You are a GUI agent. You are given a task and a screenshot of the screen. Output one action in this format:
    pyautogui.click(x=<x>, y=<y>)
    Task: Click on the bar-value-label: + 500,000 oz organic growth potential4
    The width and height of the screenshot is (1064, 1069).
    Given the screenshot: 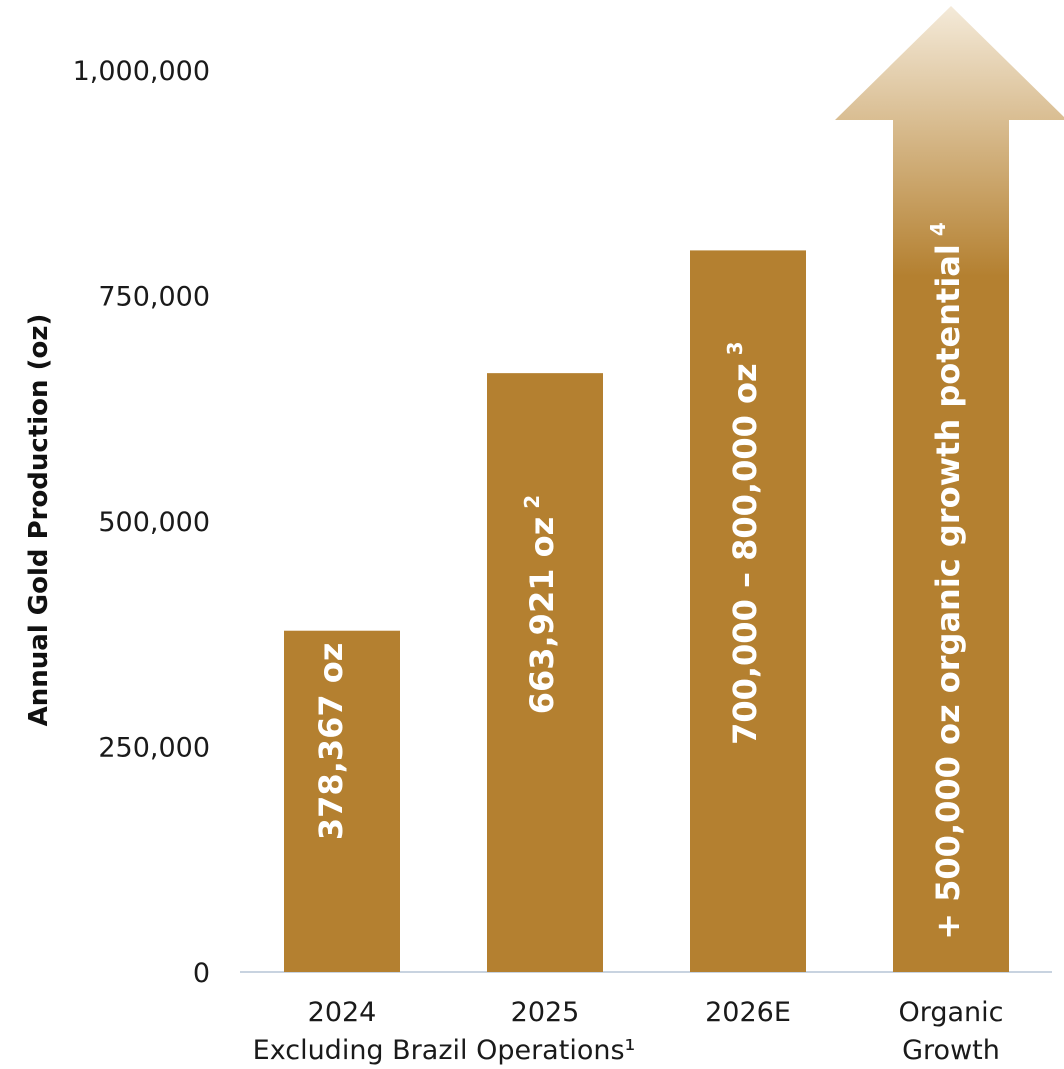 What is the action you would take?
    pyautogui.click(x=946, y=581)
    